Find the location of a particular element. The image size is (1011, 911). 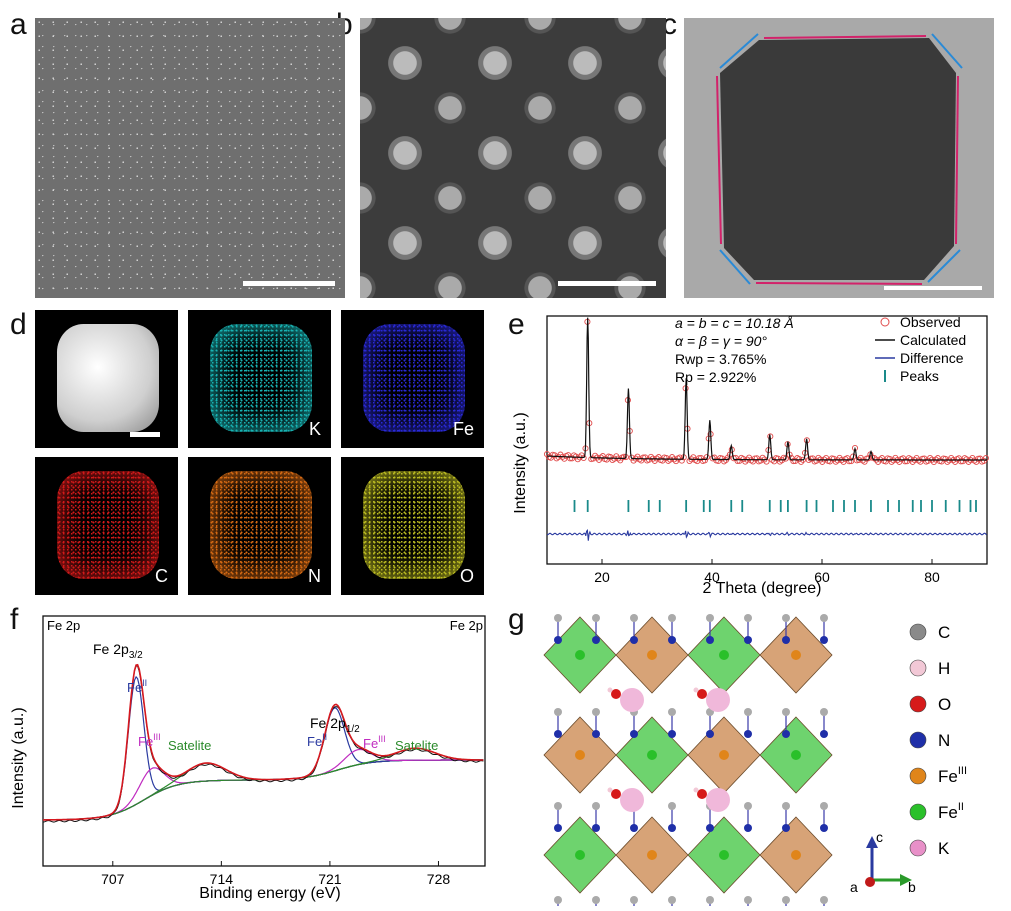

tem-image is located at coordinates (839, 158).